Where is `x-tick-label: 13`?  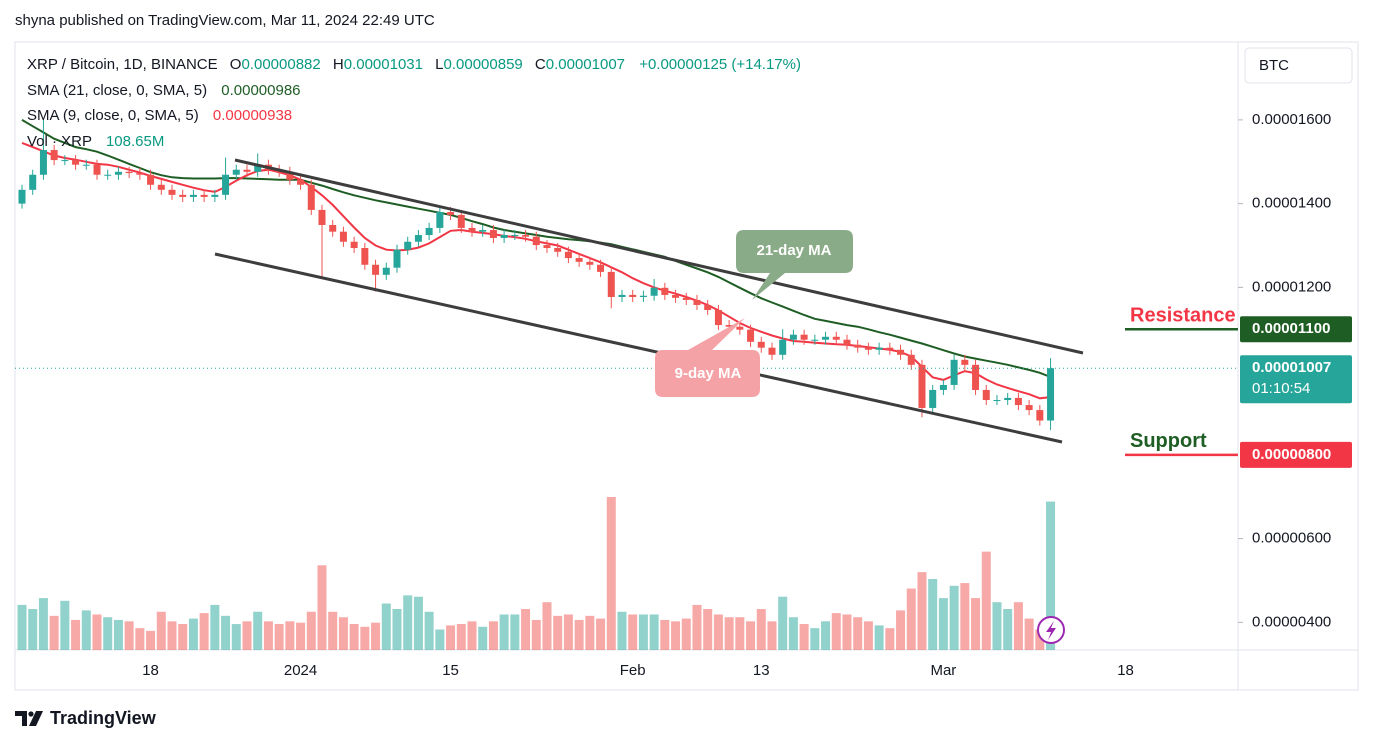
x-tick-label: 13 is located at coordinates (761, 670).